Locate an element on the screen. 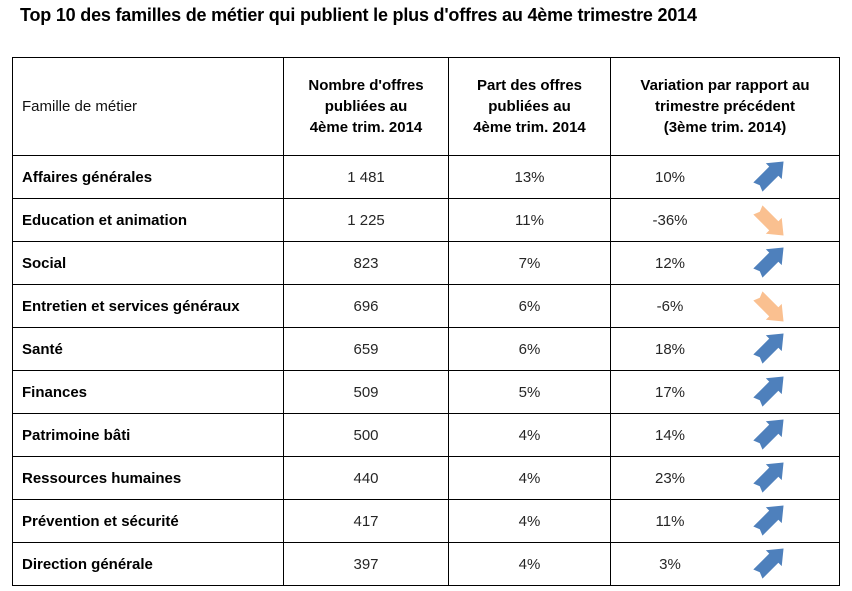 The image size is (852, 591). table-row: Direction générale 397 4% 3% is located at coordinates (426, 564).